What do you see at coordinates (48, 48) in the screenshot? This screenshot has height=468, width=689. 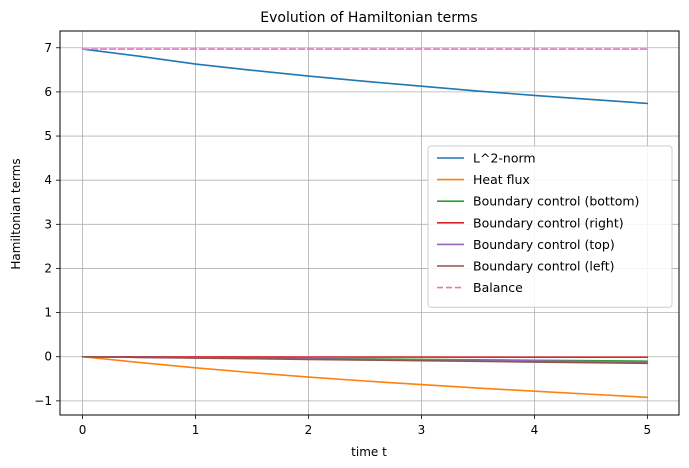 I see `y-tick-label: 7` at bounding box center [48, 48].